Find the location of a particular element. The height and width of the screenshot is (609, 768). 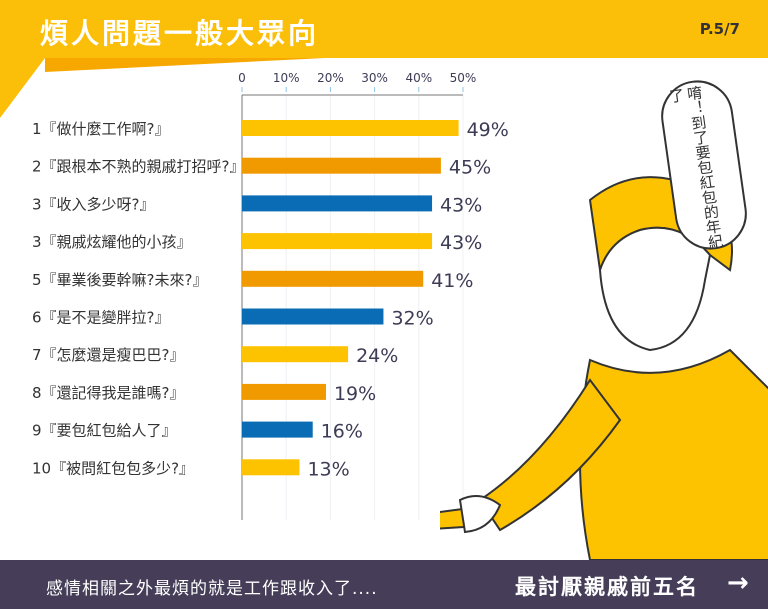

category-label: 7『怎麼還是瘦巴巴?』 is located at coordinates (108, 355).